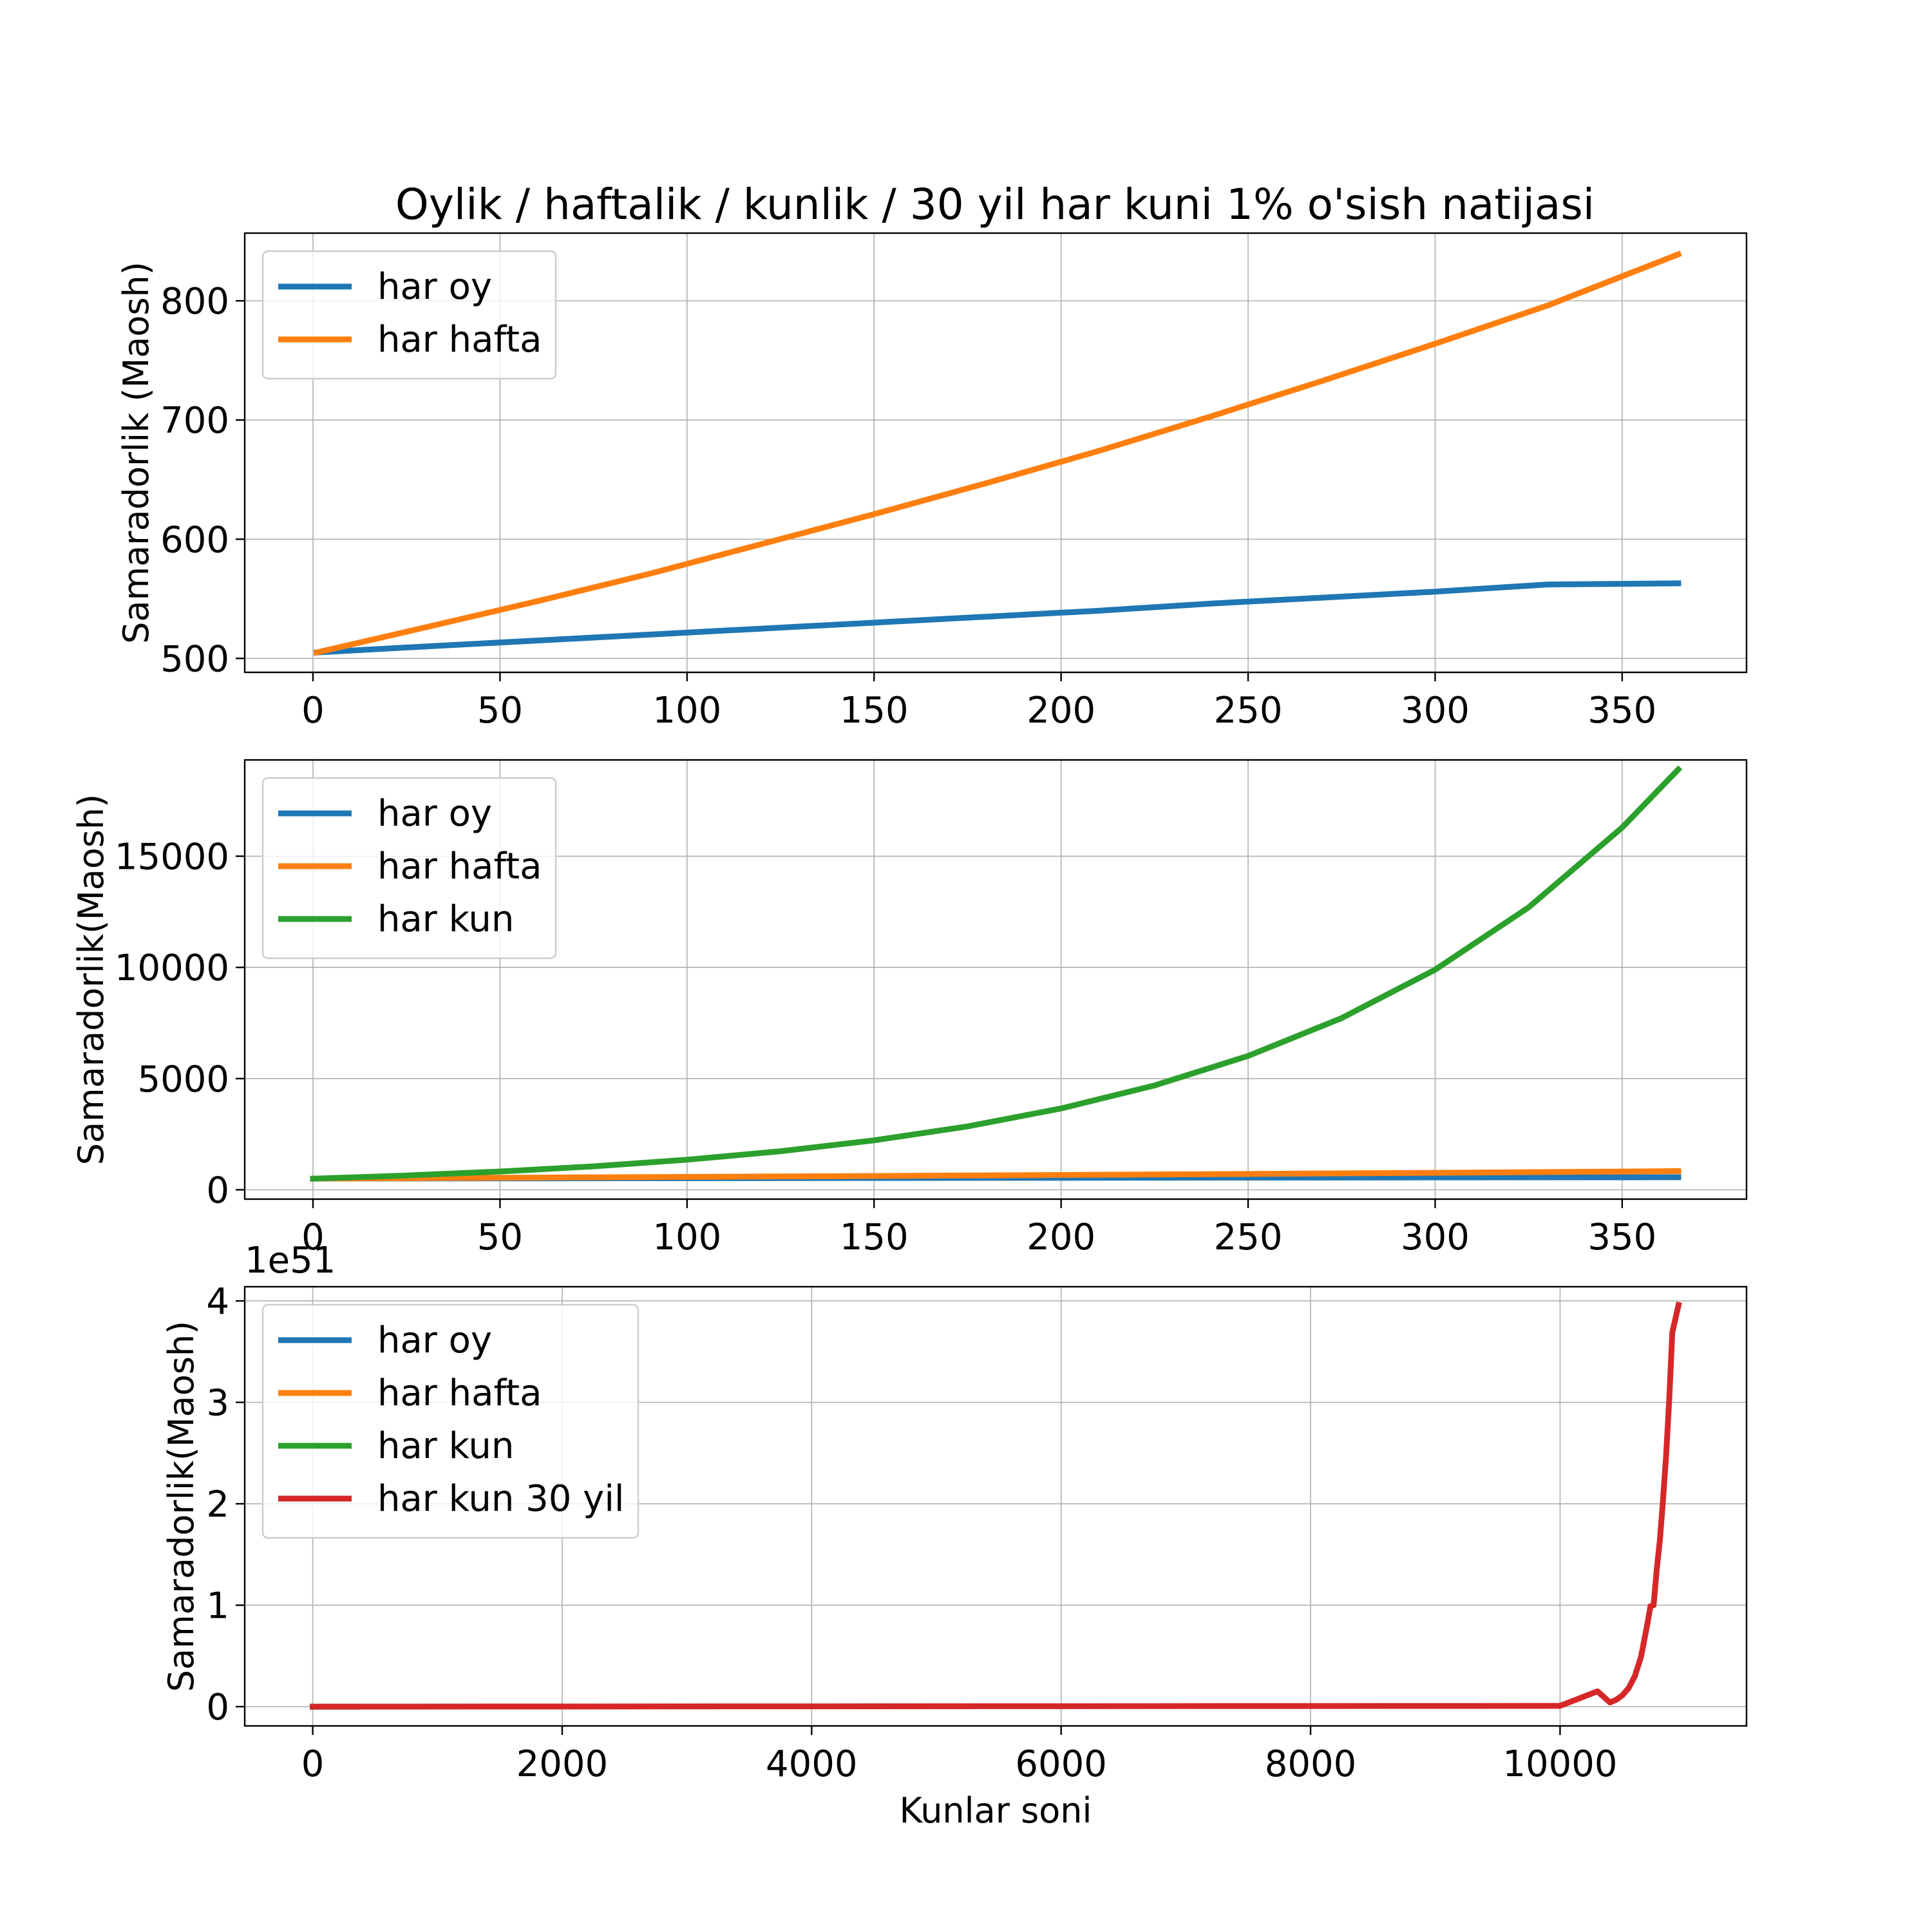  What do you see at coordinates (500, 1499) in the screenshot?
I see `legend-label-har-kun-30-yil: har kun 30 yil` at bounding box center [500, 1499].